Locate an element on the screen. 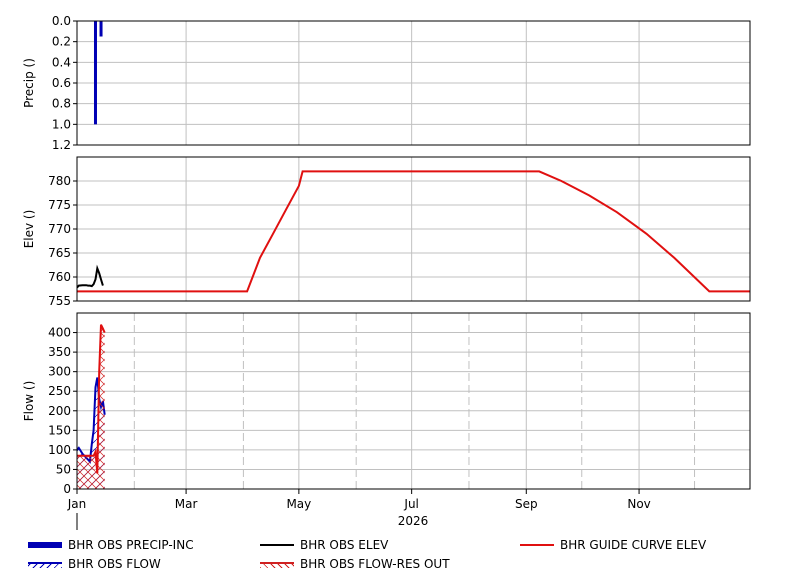 The image size is (801, 580). legend-obs-flow: BHR OBS FLOW is located at coordinates (94, 564).